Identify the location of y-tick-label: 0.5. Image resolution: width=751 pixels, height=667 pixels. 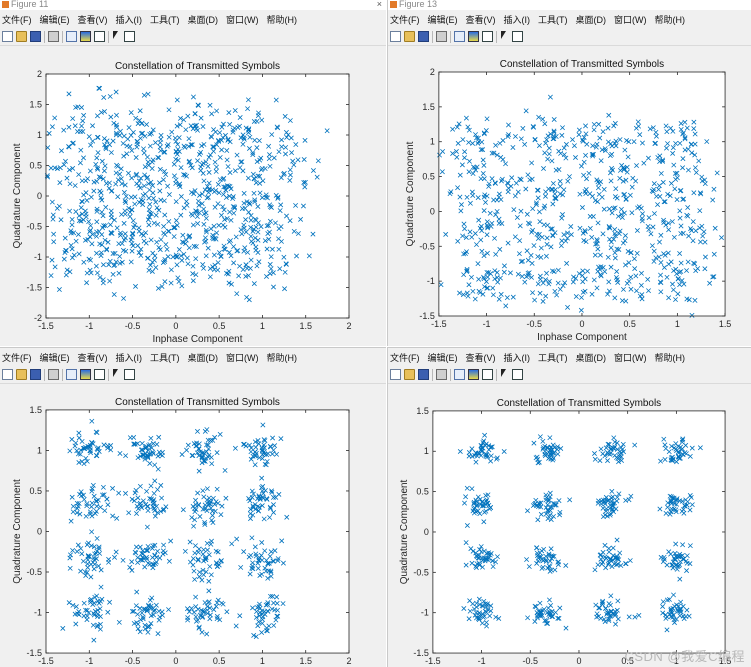
(422, 492).